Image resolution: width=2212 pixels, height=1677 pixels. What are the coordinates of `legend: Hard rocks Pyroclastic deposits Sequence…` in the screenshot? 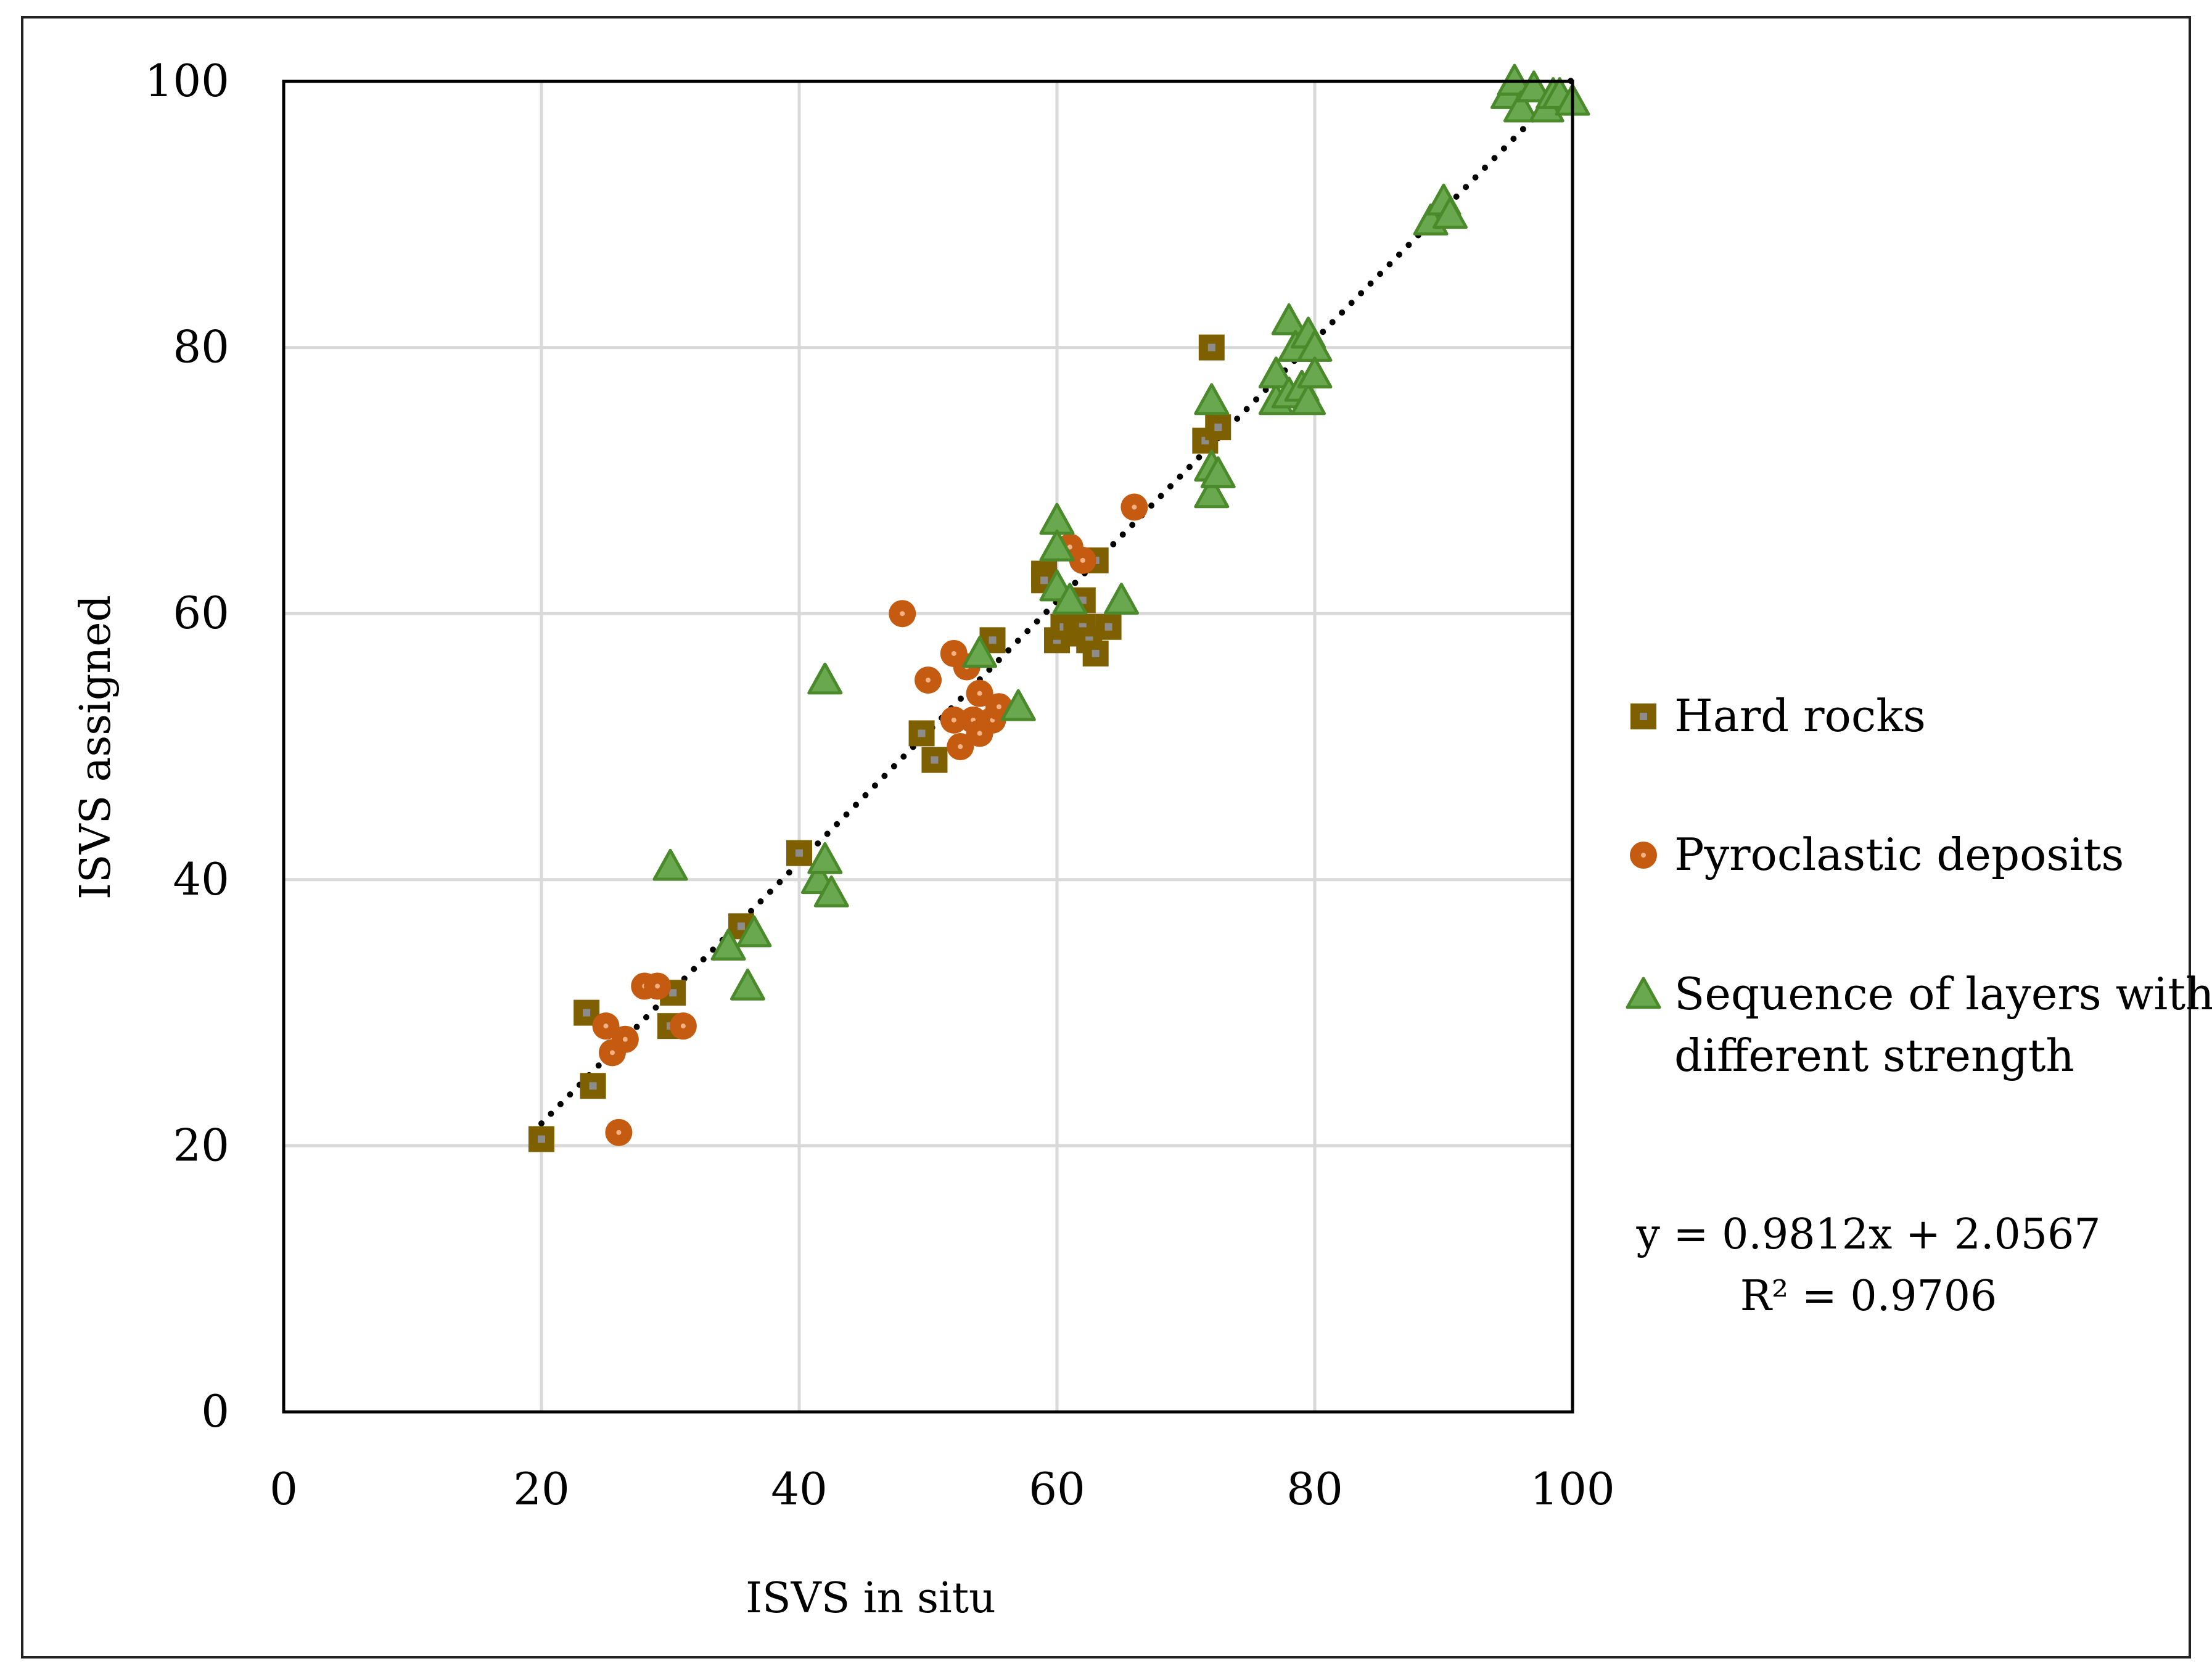 It's located at (1919, 885).